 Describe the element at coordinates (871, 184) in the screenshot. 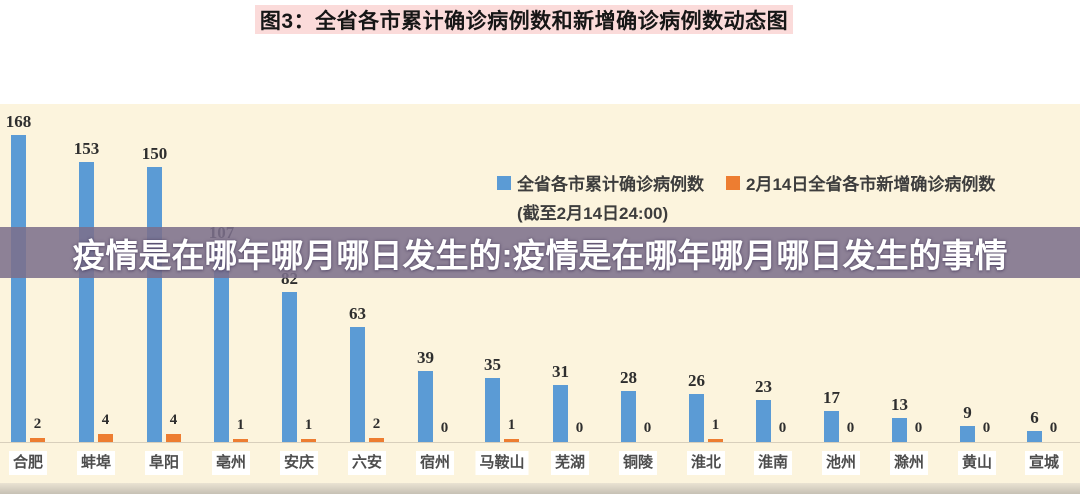

I see `legend-label-new-cases: 2月14日全省各市新增确诊病例数` at that location.